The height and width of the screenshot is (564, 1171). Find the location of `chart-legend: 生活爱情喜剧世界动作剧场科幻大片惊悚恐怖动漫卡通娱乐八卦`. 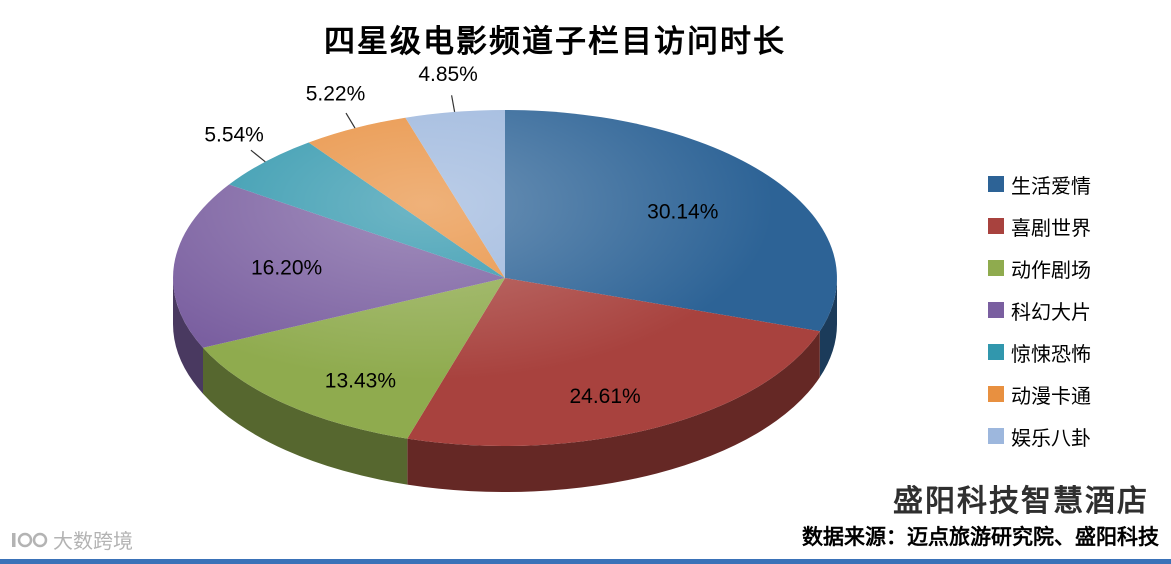

chart-legend: 生活爱情喜剧世界动作剧场科幻大片惊悚恐怖动漫卡通娱乐八卦 is located at coordinates (1039, 311).